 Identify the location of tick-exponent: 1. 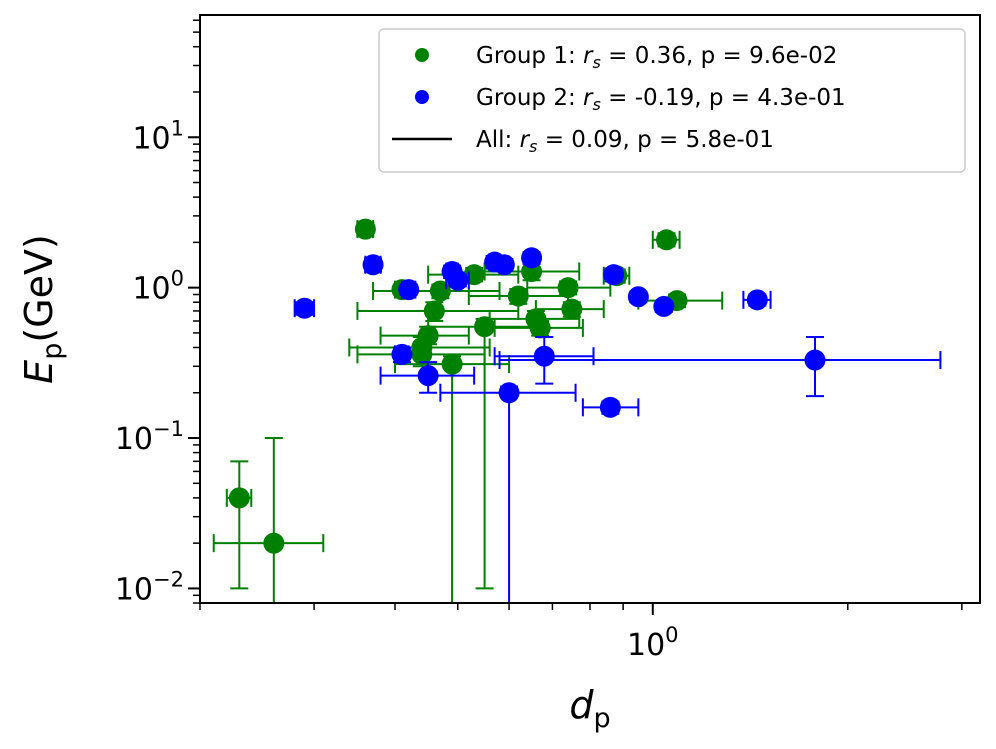
(177, 128).